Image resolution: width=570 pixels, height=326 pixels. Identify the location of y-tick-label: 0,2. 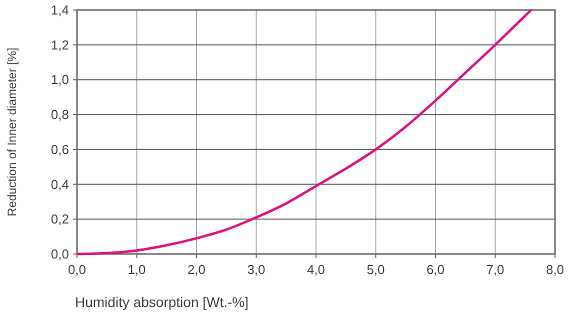
(59, 219).